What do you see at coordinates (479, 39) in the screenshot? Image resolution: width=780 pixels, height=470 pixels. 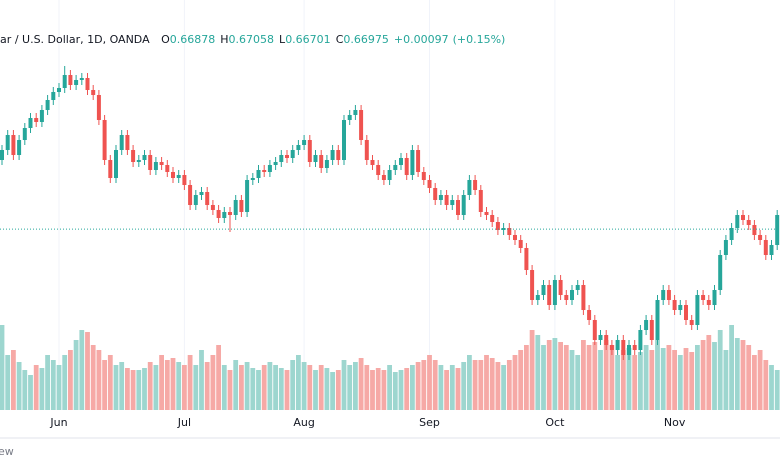 I see `change-pct: (+0.15%)` at bounding box center [479, 39].